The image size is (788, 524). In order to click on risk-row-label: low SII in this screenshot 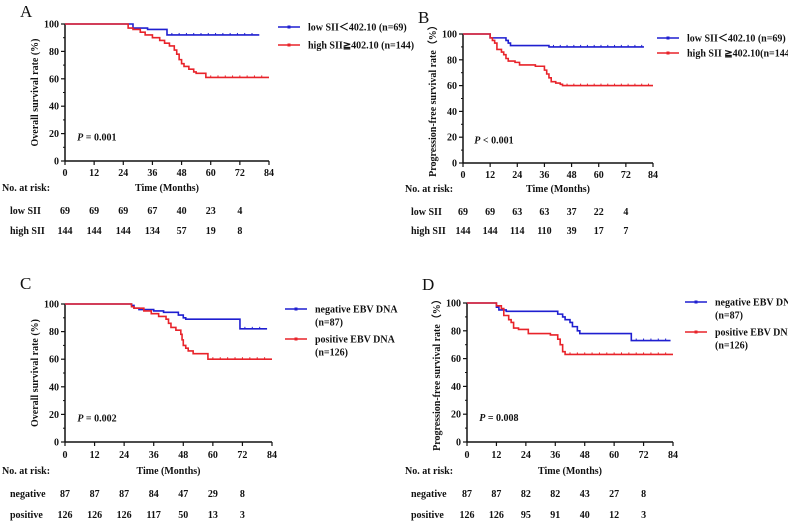, I will do `click(426, 212)`.